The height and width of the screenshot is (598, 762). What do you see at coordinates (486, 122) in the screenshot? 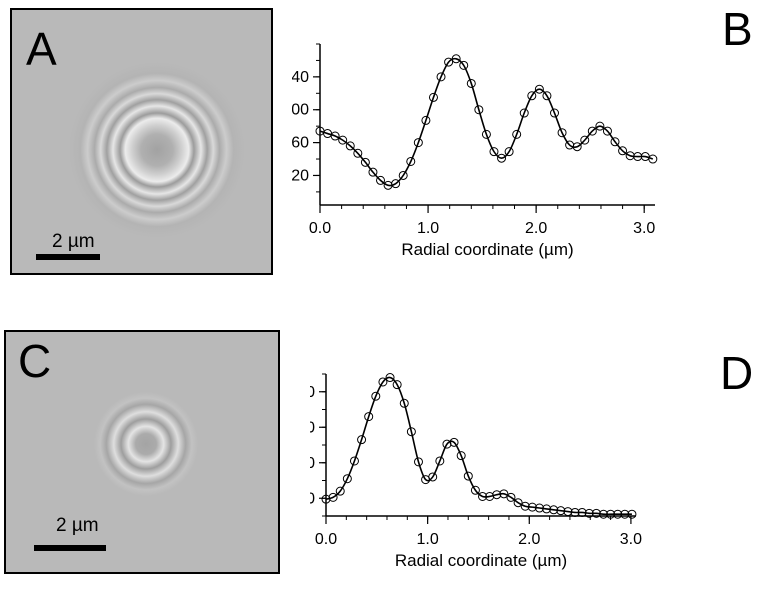
I see `chart-b-series-line` at bounding box center [486, 122].